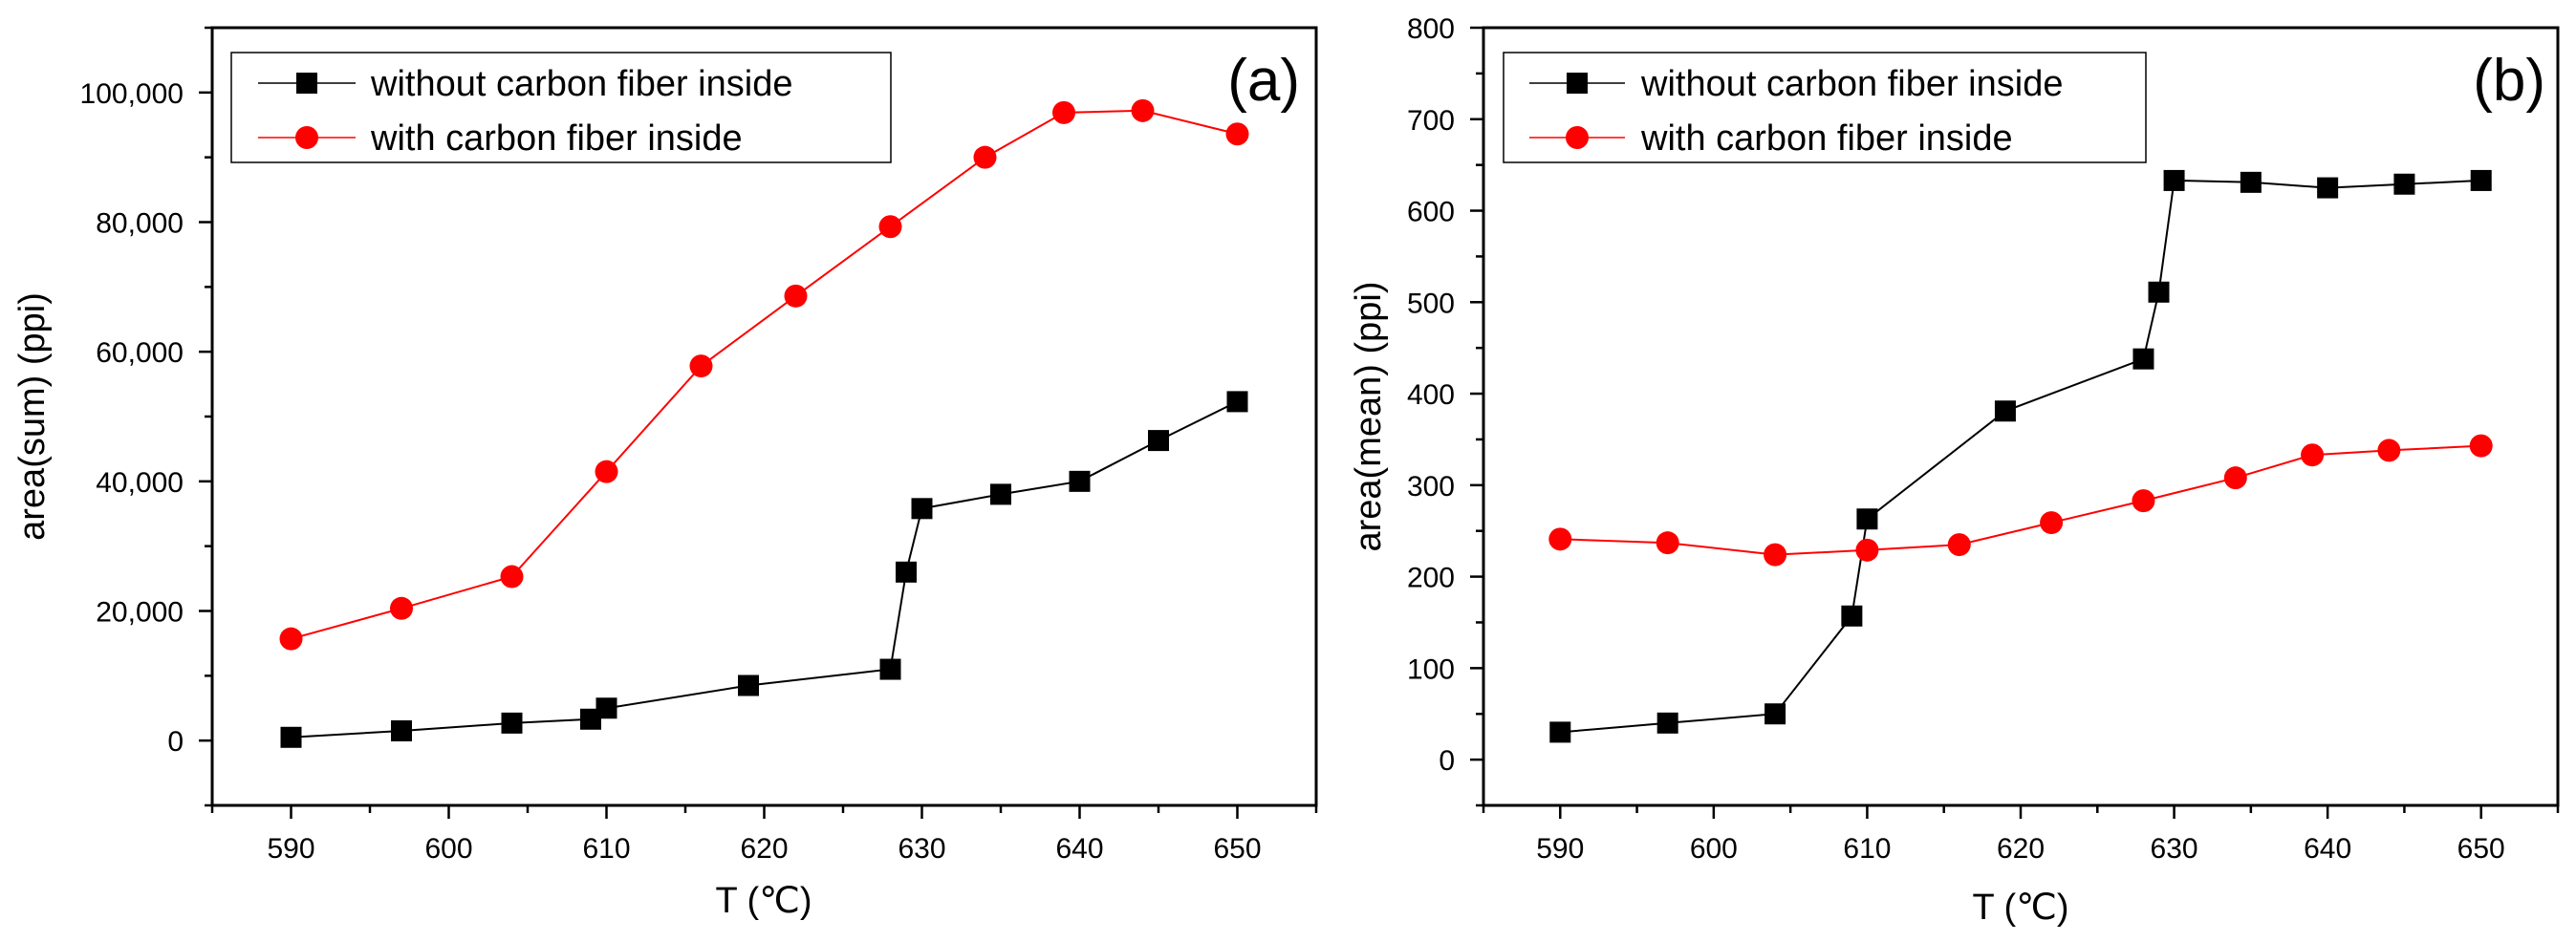 The width and height of the screenshot is (2576, 942). Describe the element at coordinates (1826, 138) in the screenshot. I see `legend-label-with-carbon-fiber: with carbon fiber inside` at that location.